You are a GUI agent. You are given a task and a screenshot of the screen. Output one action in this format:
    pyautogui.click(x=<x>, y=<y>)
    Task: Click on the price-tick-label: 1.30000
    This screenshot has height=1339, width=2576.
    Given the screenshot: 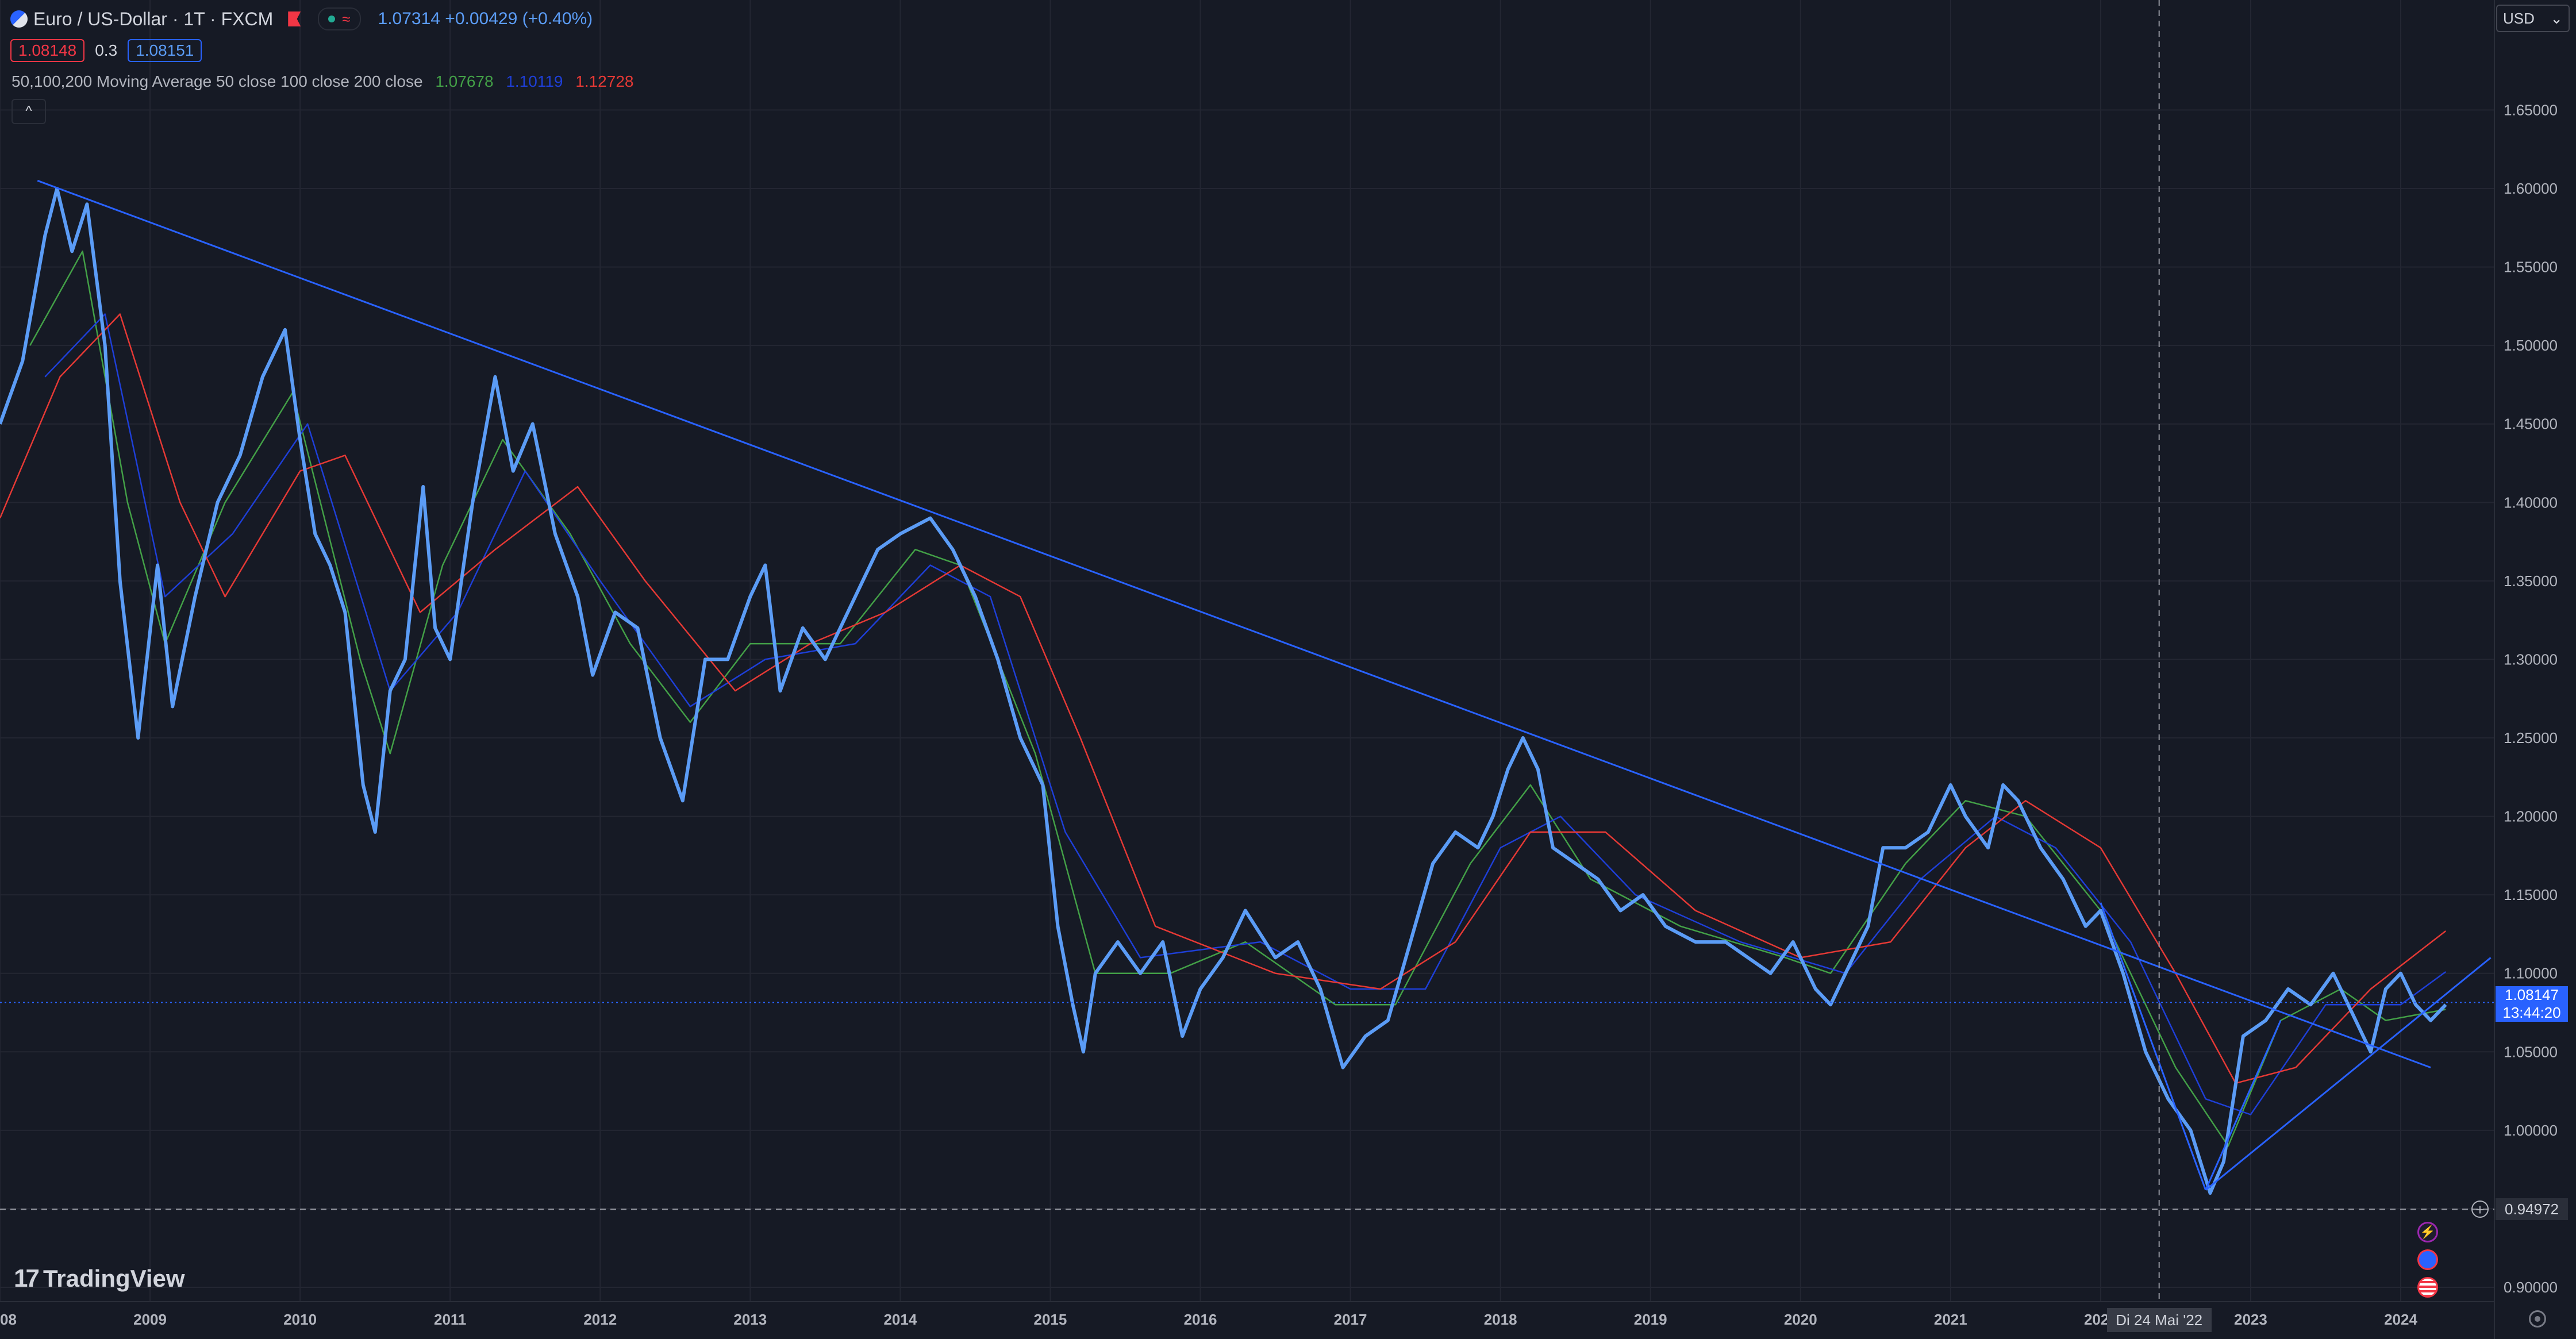 What is the action you would take?
    pyautogui.click(x=2531, y=659)
    